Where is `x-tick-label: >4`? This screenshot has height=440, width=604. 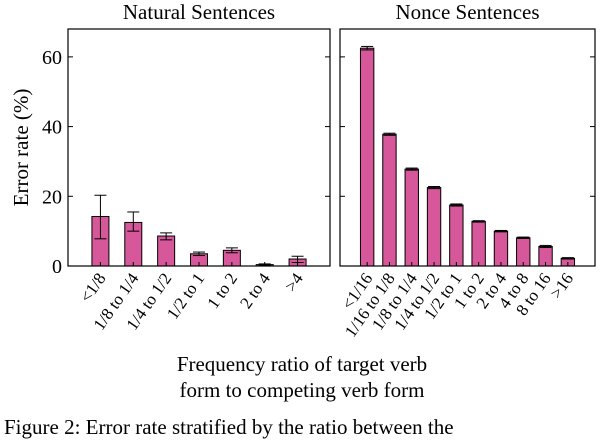
x-tick-label: >4 is located at coordinates (294, 282).